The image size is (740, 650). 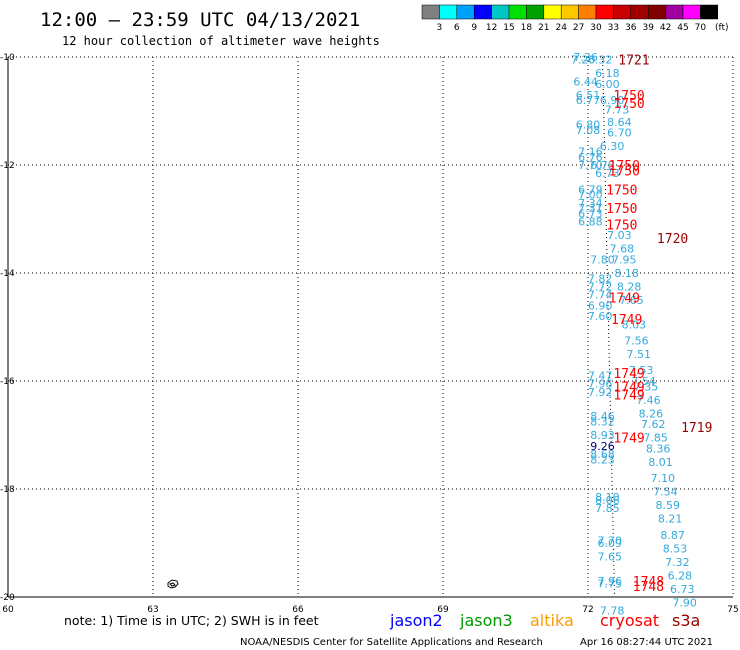 What do you see at coordinates (634, 324) in the screenshot?
I see `wave-height-label: 8.03` at bounding box center [634, 324].